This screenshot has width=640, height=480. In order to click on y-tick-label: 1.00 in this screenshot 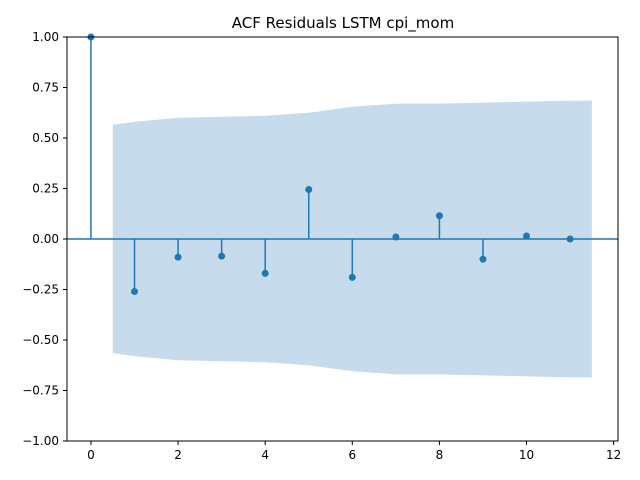, I will do `click(45, 37)`.